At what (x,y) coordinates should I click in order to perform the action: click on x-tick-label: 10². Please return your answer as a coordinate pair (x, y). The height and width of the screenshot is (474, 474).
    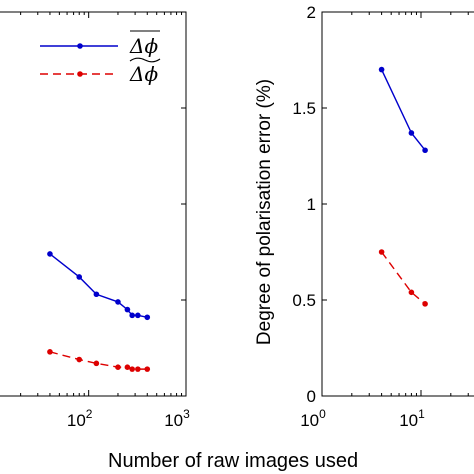
    Looking at the image, I should click on (80, 418).